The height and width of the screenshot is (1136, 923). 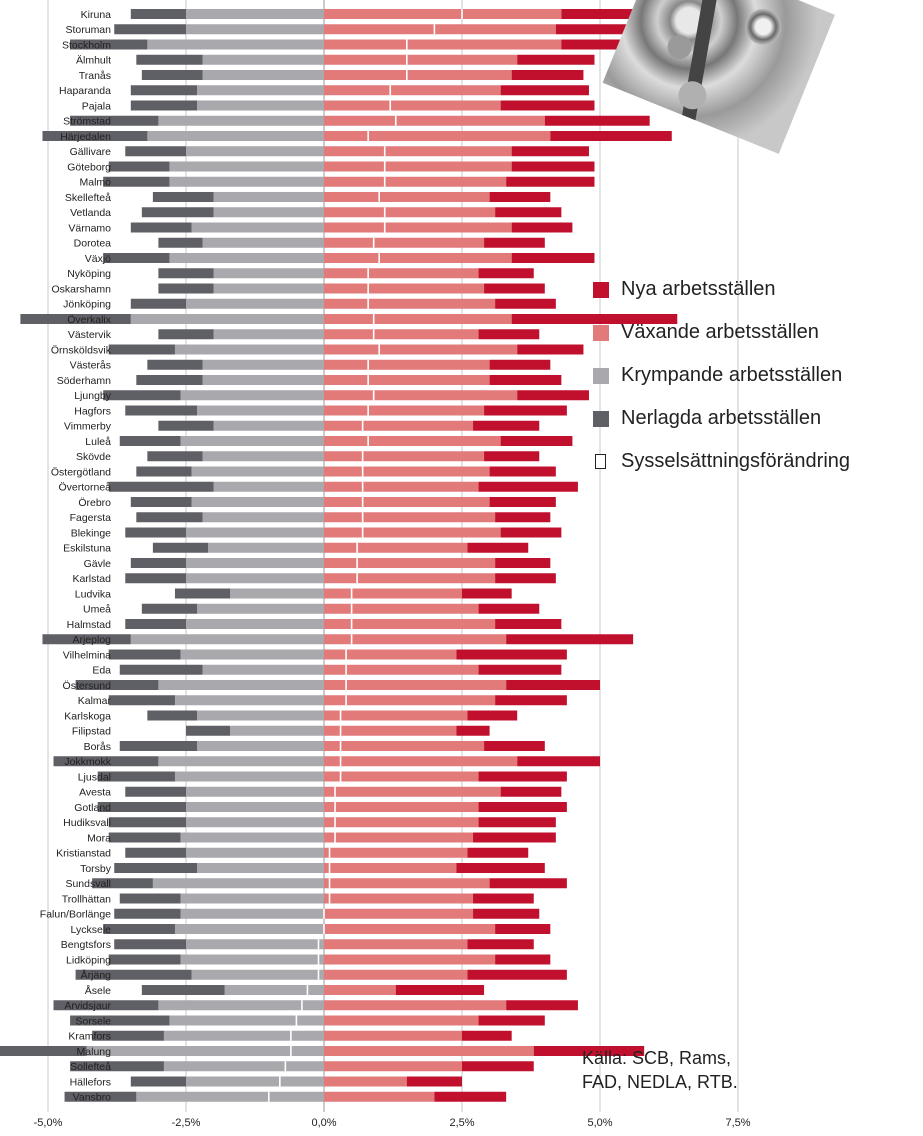 I want to click on category-label: Haparanda, so click(x=85, y=91).